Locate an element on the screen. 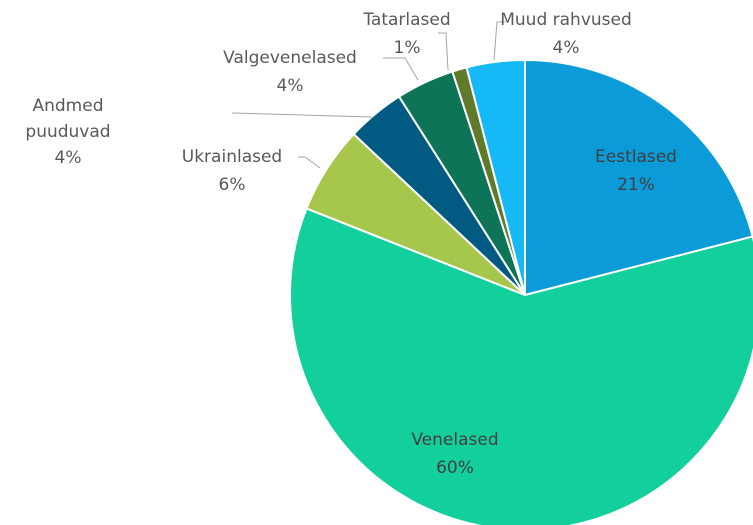 This screenshot has width=753, height=525. slice-label: Valgevenelased 4% is located at coordinates (290, 72).